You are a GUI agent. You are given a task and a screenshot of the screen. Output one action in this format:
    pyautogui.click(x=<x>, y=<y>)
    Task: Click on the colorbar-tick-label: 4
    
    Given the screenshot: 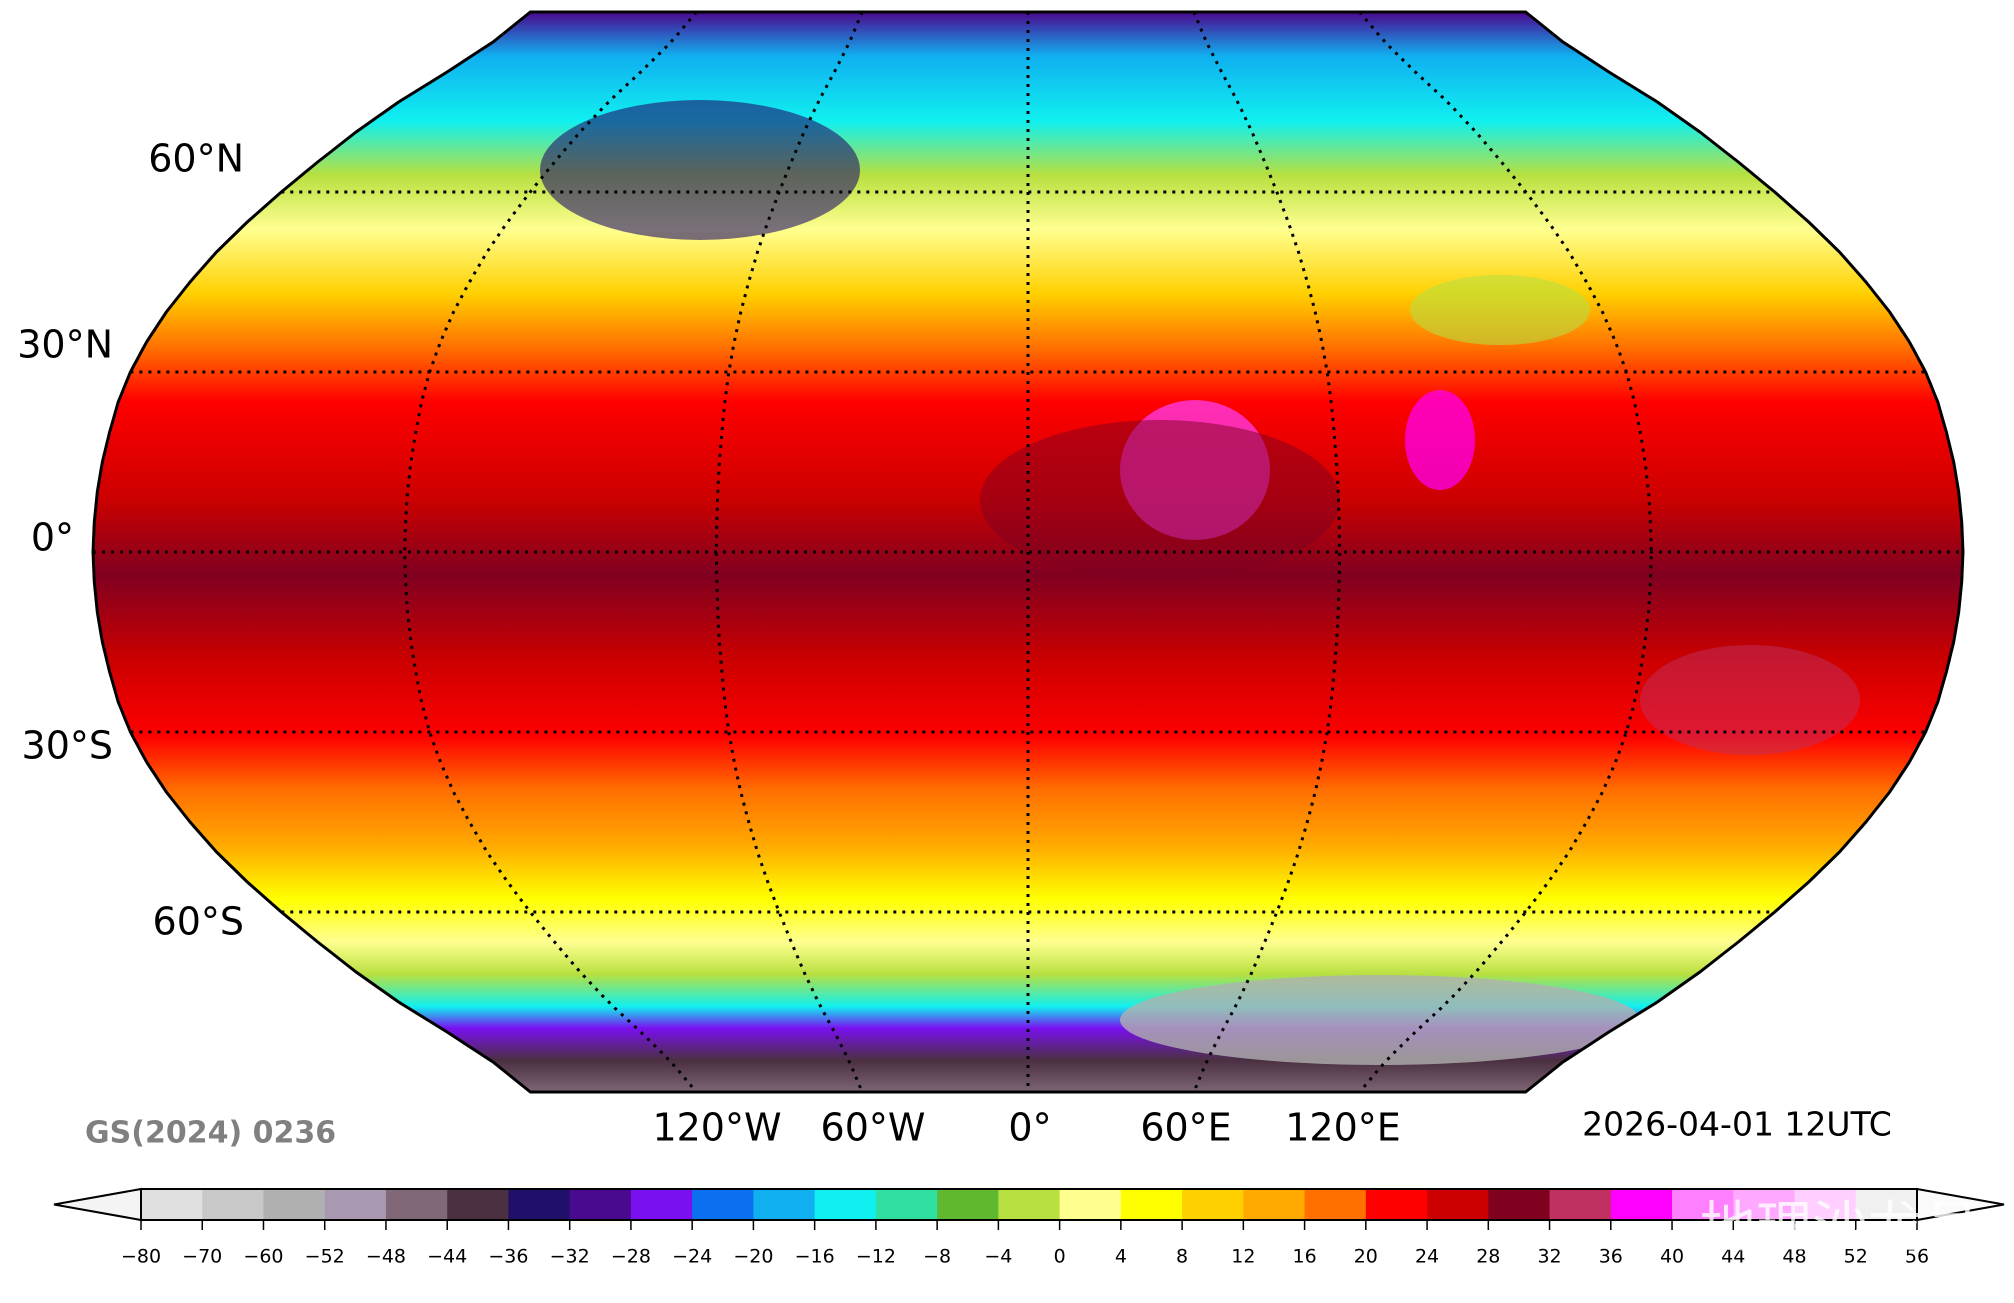 What is the action you would take?
    pyautogui.click(x=1121, y=1257)
    